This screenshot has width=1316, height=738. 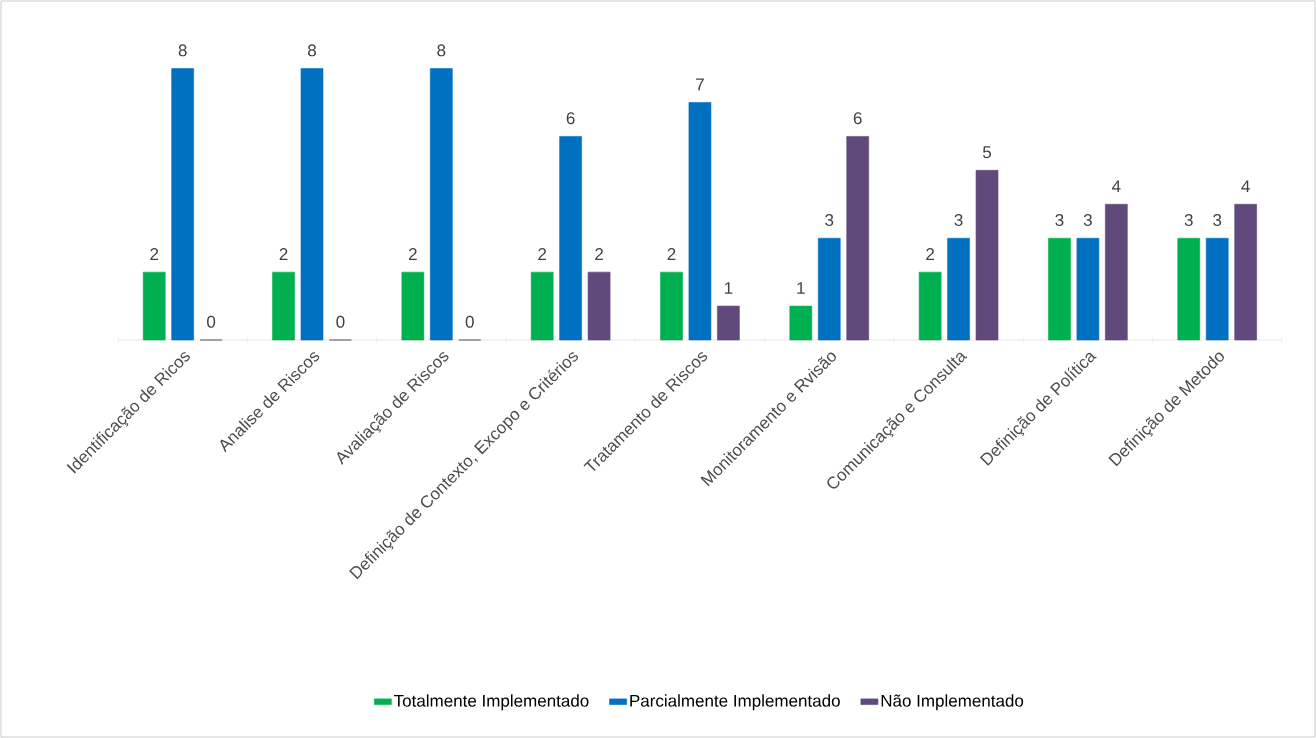 I want to click on data-label: 7, so click(x=700, y=84).